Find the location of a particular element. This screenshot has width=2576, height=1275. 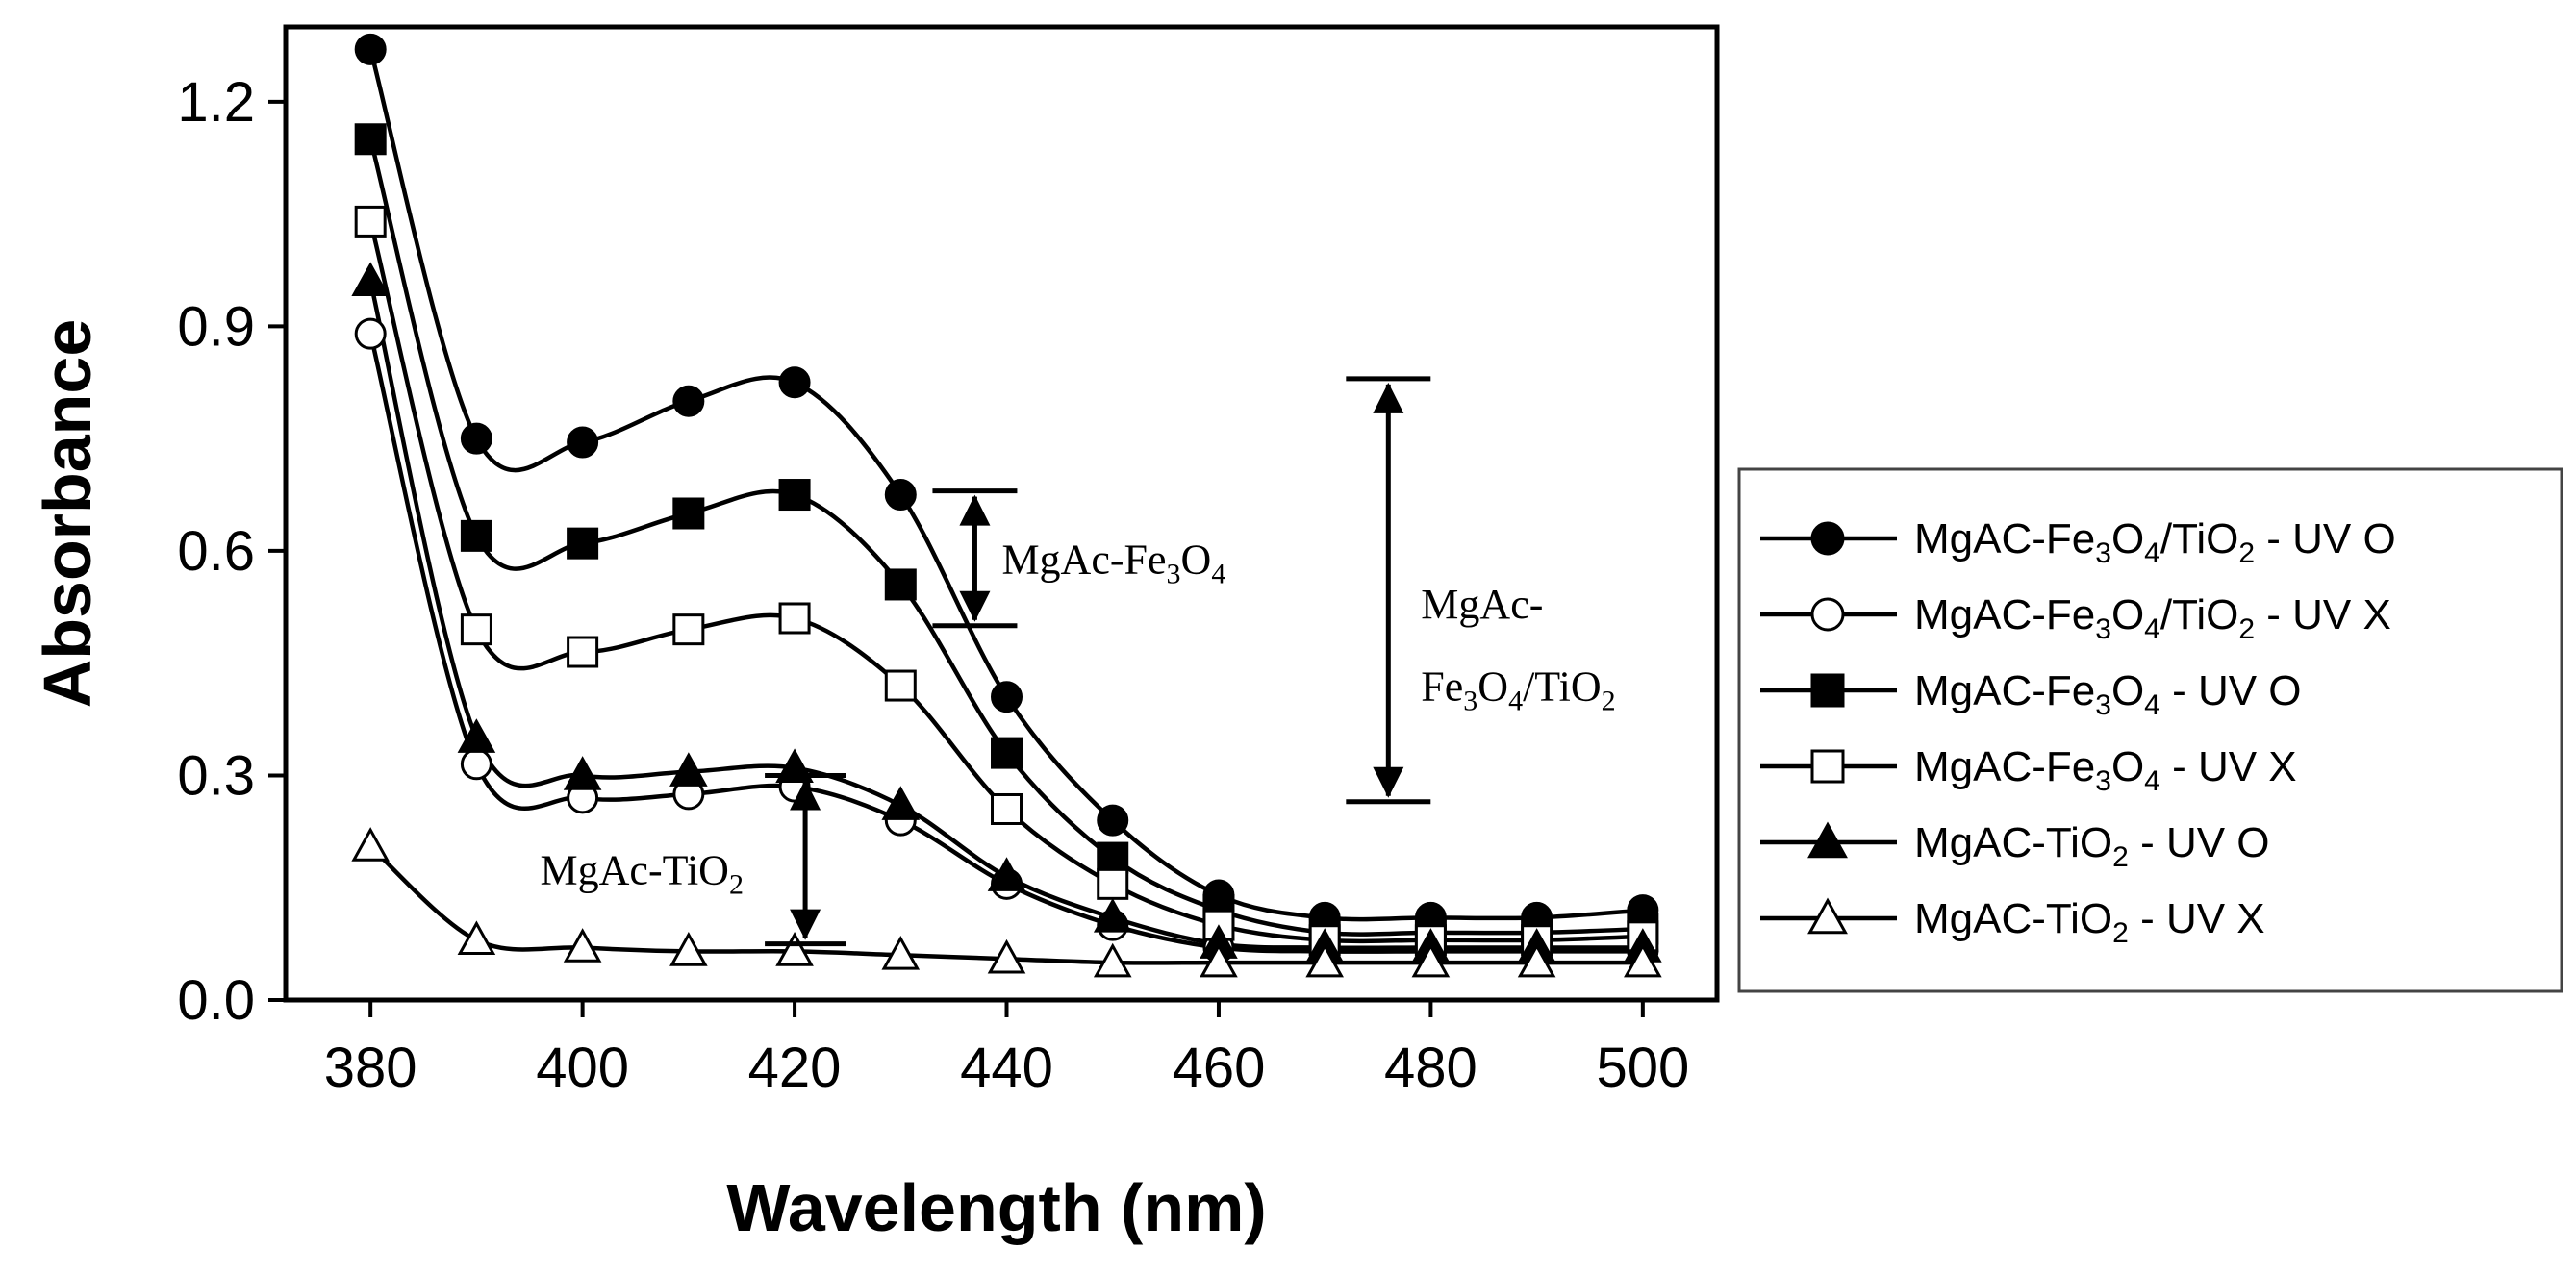

fe3o4-tio2-range-arrowhead-top is located at coordinates (1389, 398).